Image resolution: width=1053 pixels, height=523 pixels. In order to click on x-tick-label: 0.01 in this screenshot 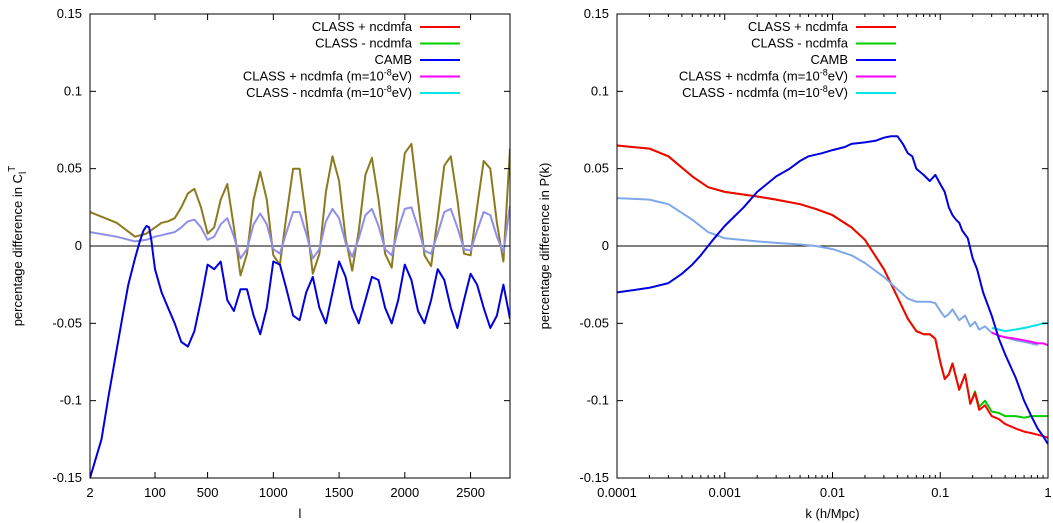, I will do `click(832, 492)`.